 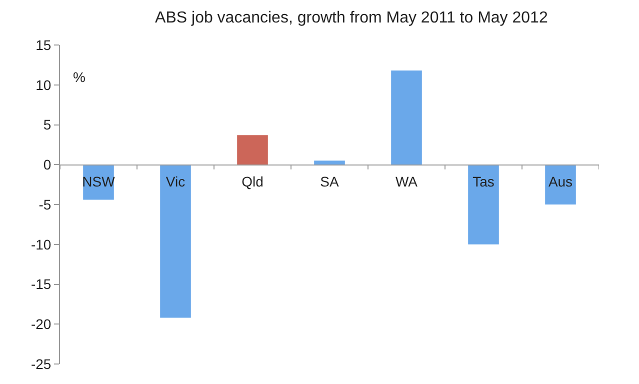 I want to click on y-tick-label: 5, so click(x=47, y=124).